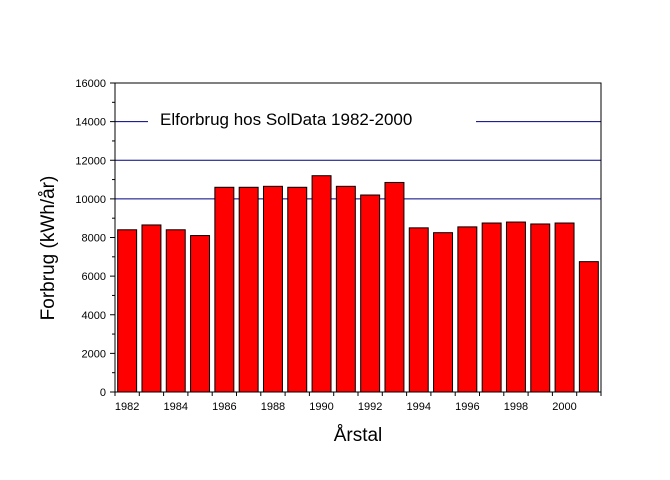 The width and height of the screenshot is (670, 480). What do you see at coordinates (321, 407) in the screenshot?
I see `x-tick-label: 1990` at bounding box center [321, 407].